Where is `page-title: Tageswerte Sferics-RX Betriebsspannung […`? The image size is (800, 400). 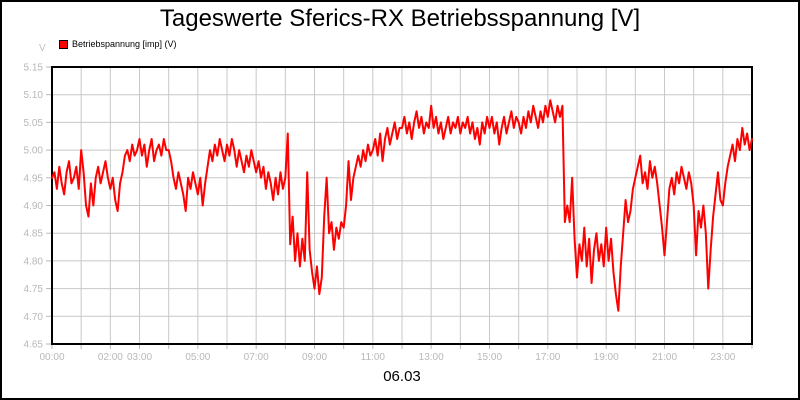
page-title: Tageswerte Sferics-RX Betriebsspannung [… is located at coordinates (400, 18).